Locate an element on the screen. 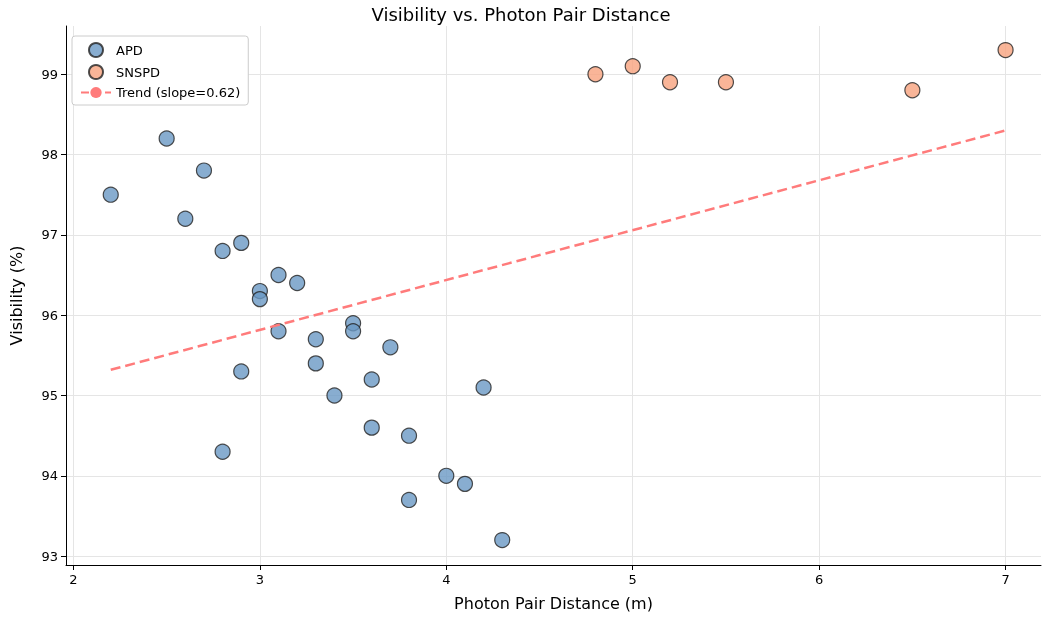 The image size is (1042, 618). y-tick-label: 96 is located at coordinates (49, 315).